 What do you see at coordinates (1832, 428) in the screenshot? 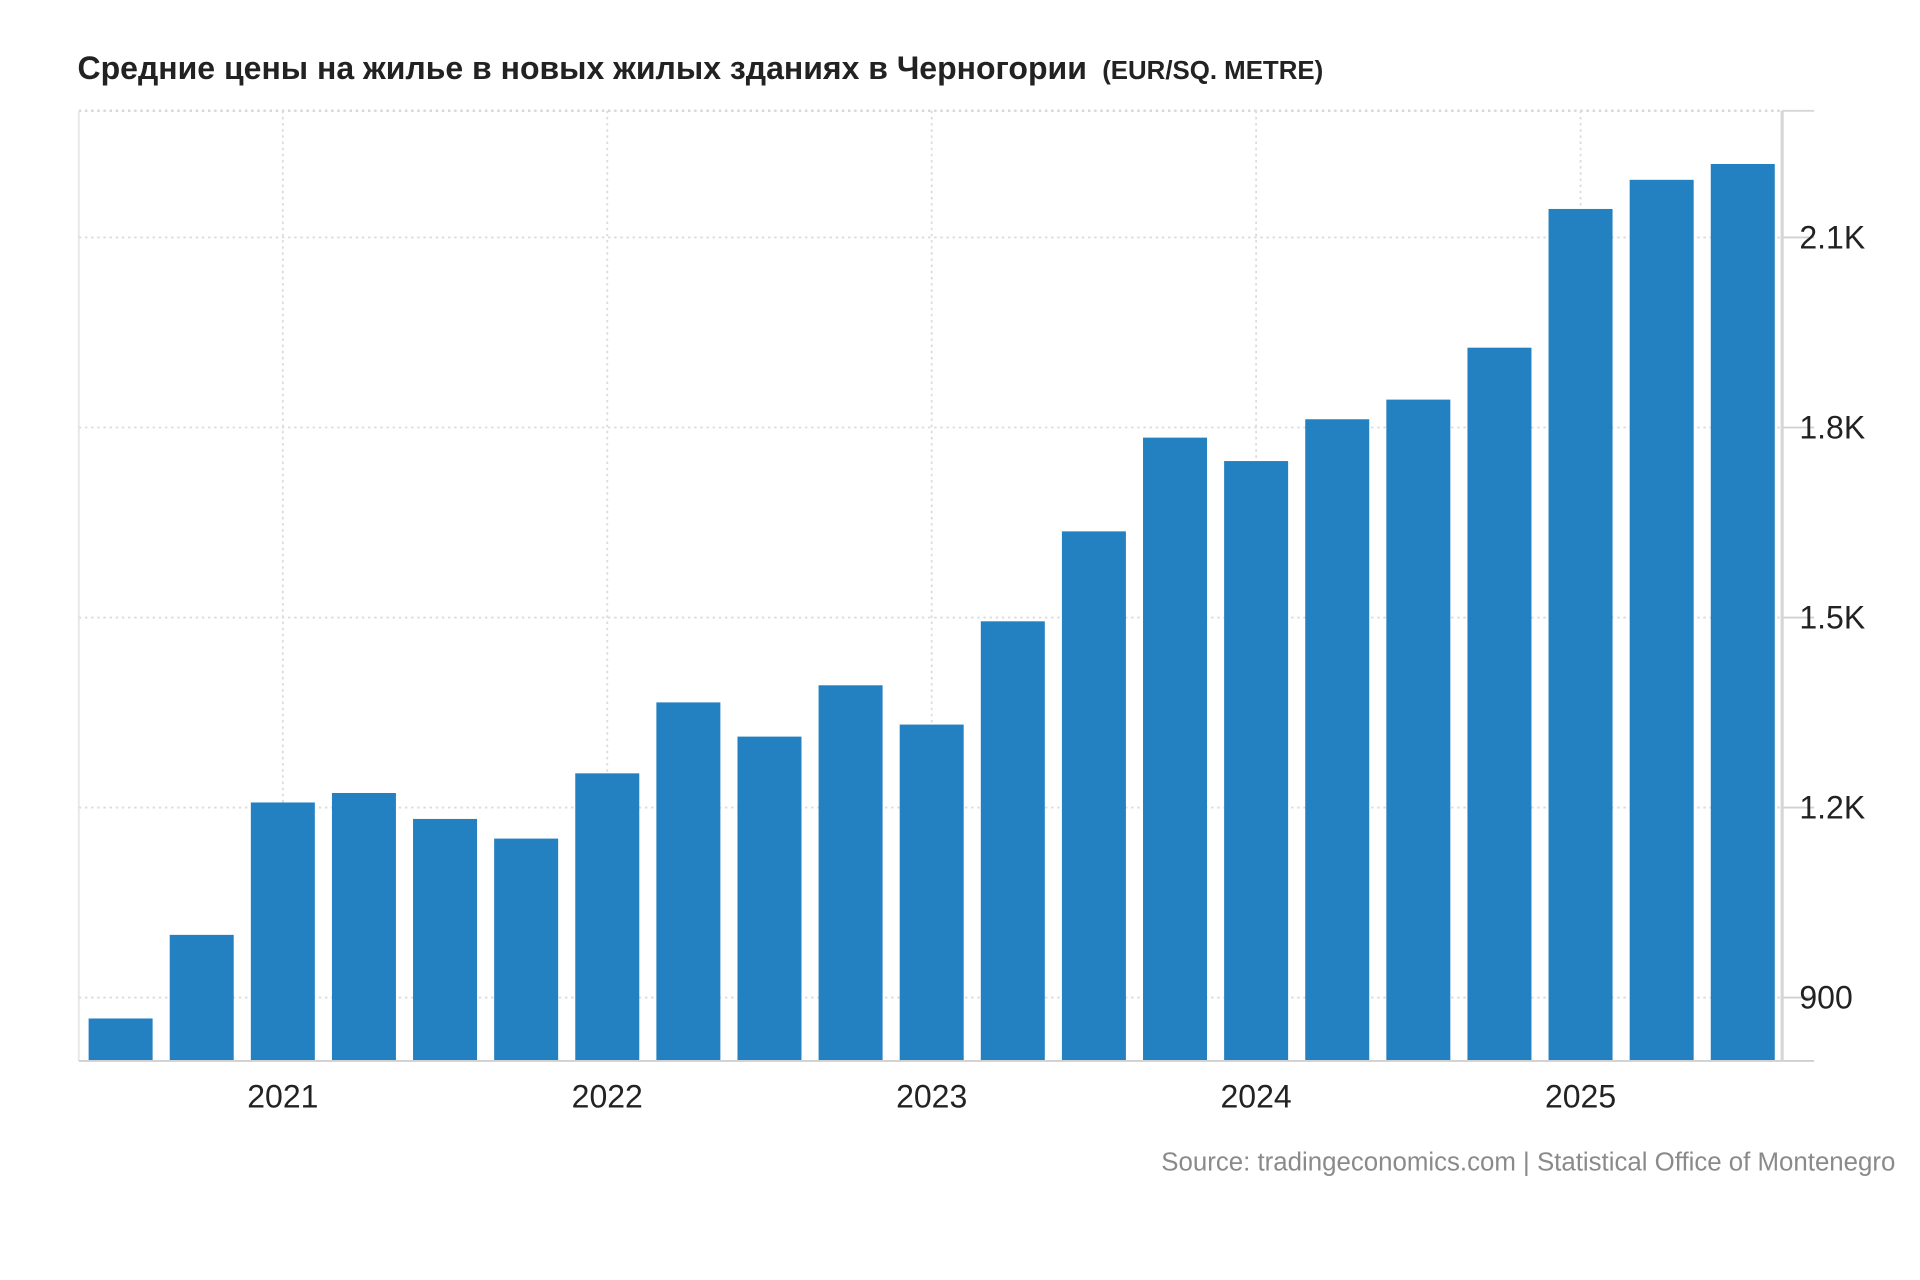
I see `y-tick-label: 1.8K` at bounding box center [1832, 428].